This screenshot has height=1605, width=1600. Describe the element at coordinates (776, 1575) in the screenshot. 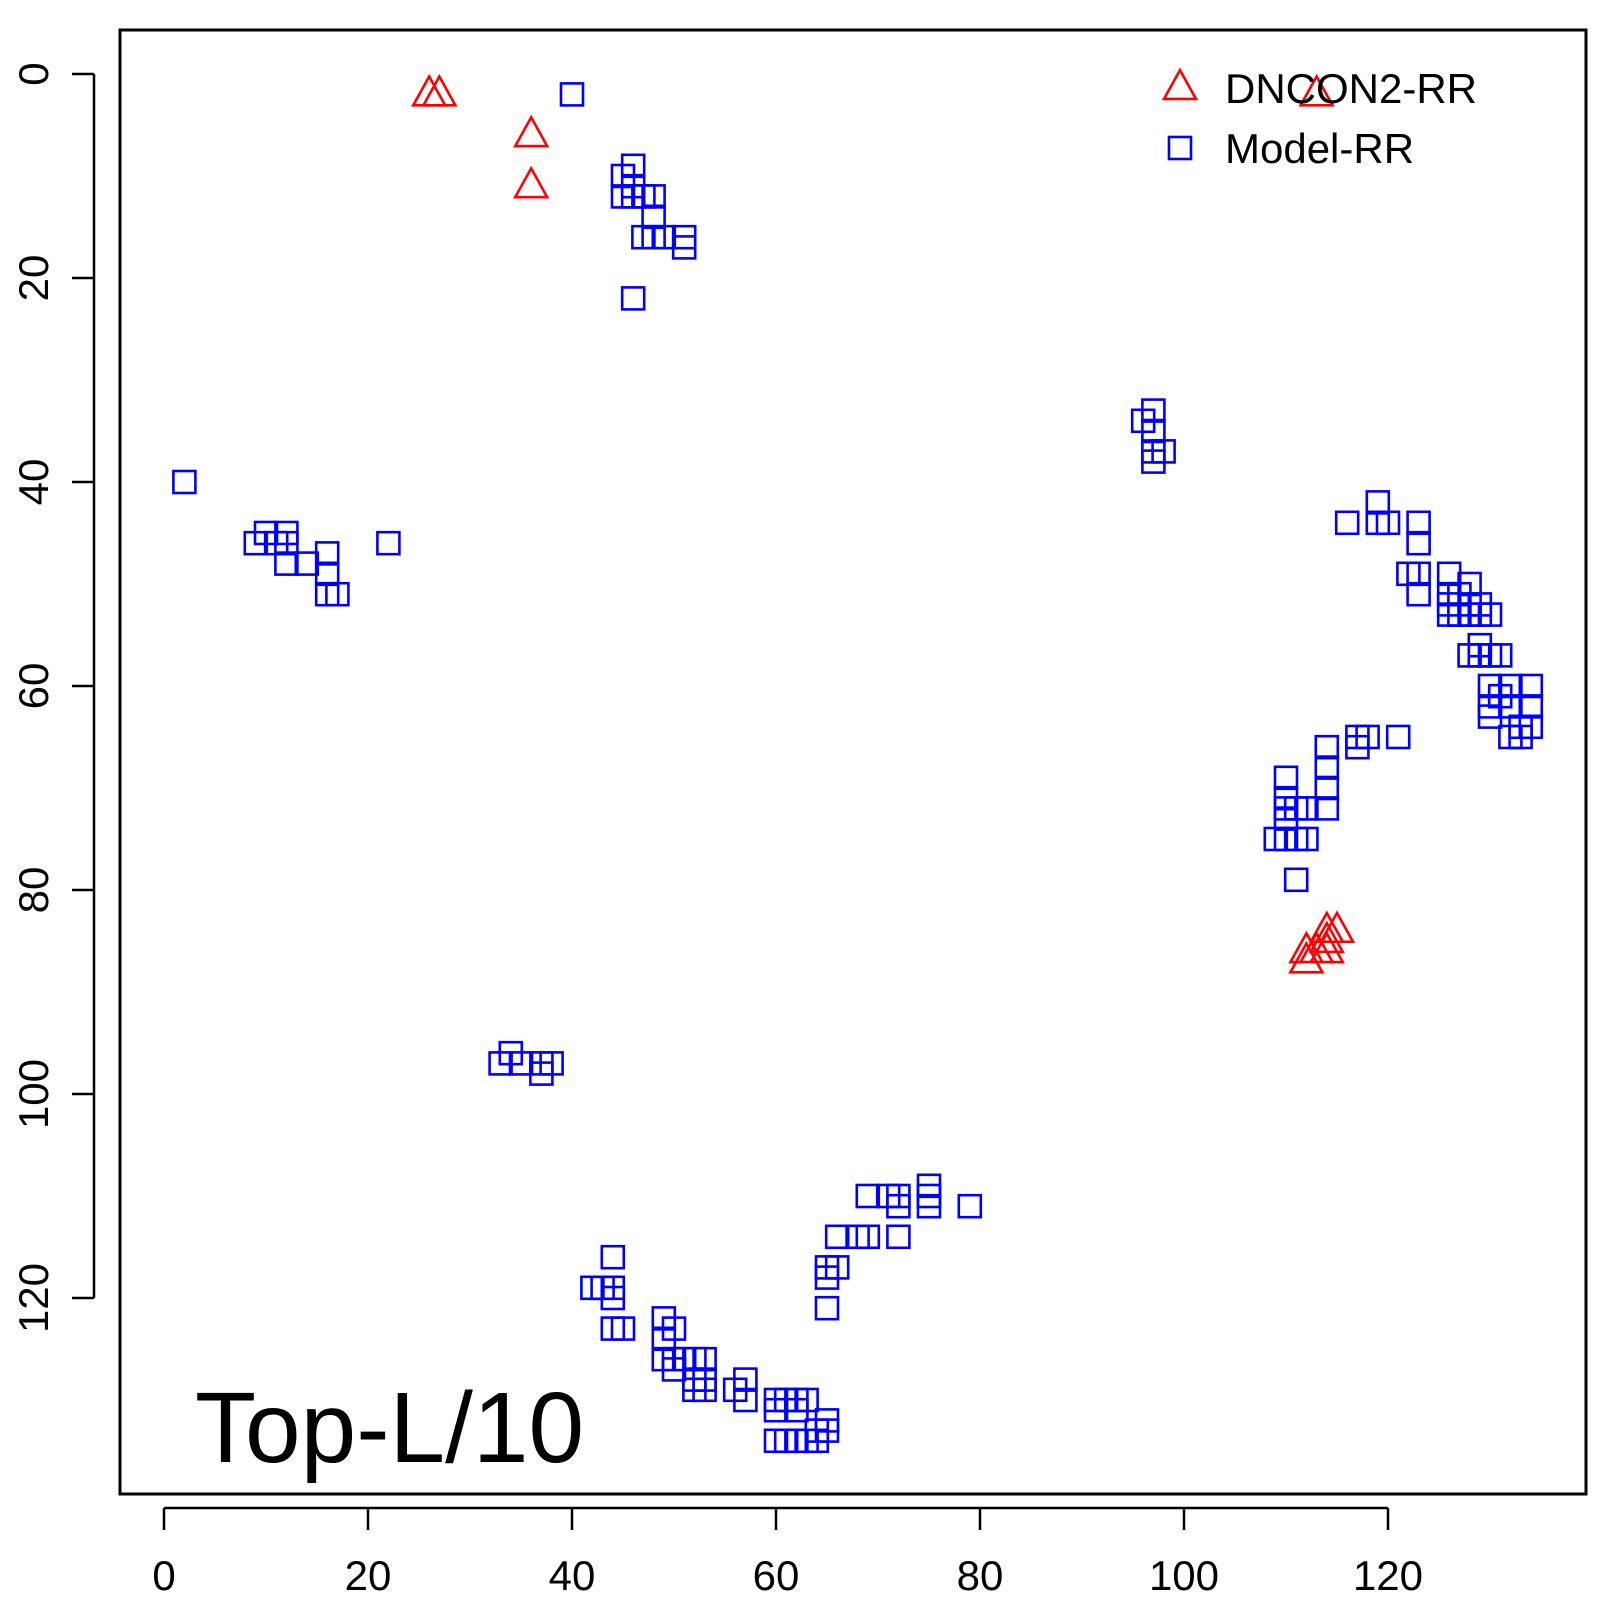

I see `x-tick-label: 60` at that location.